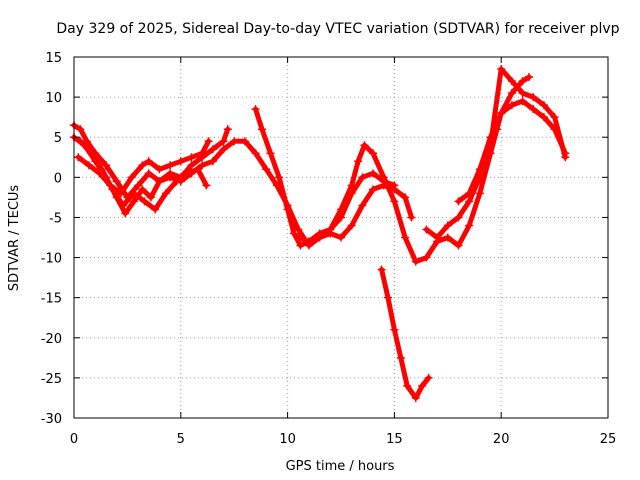  Describe the element at coordinates (58, 178) in the screenshot. I see `y-tick-label: 0` at that location.